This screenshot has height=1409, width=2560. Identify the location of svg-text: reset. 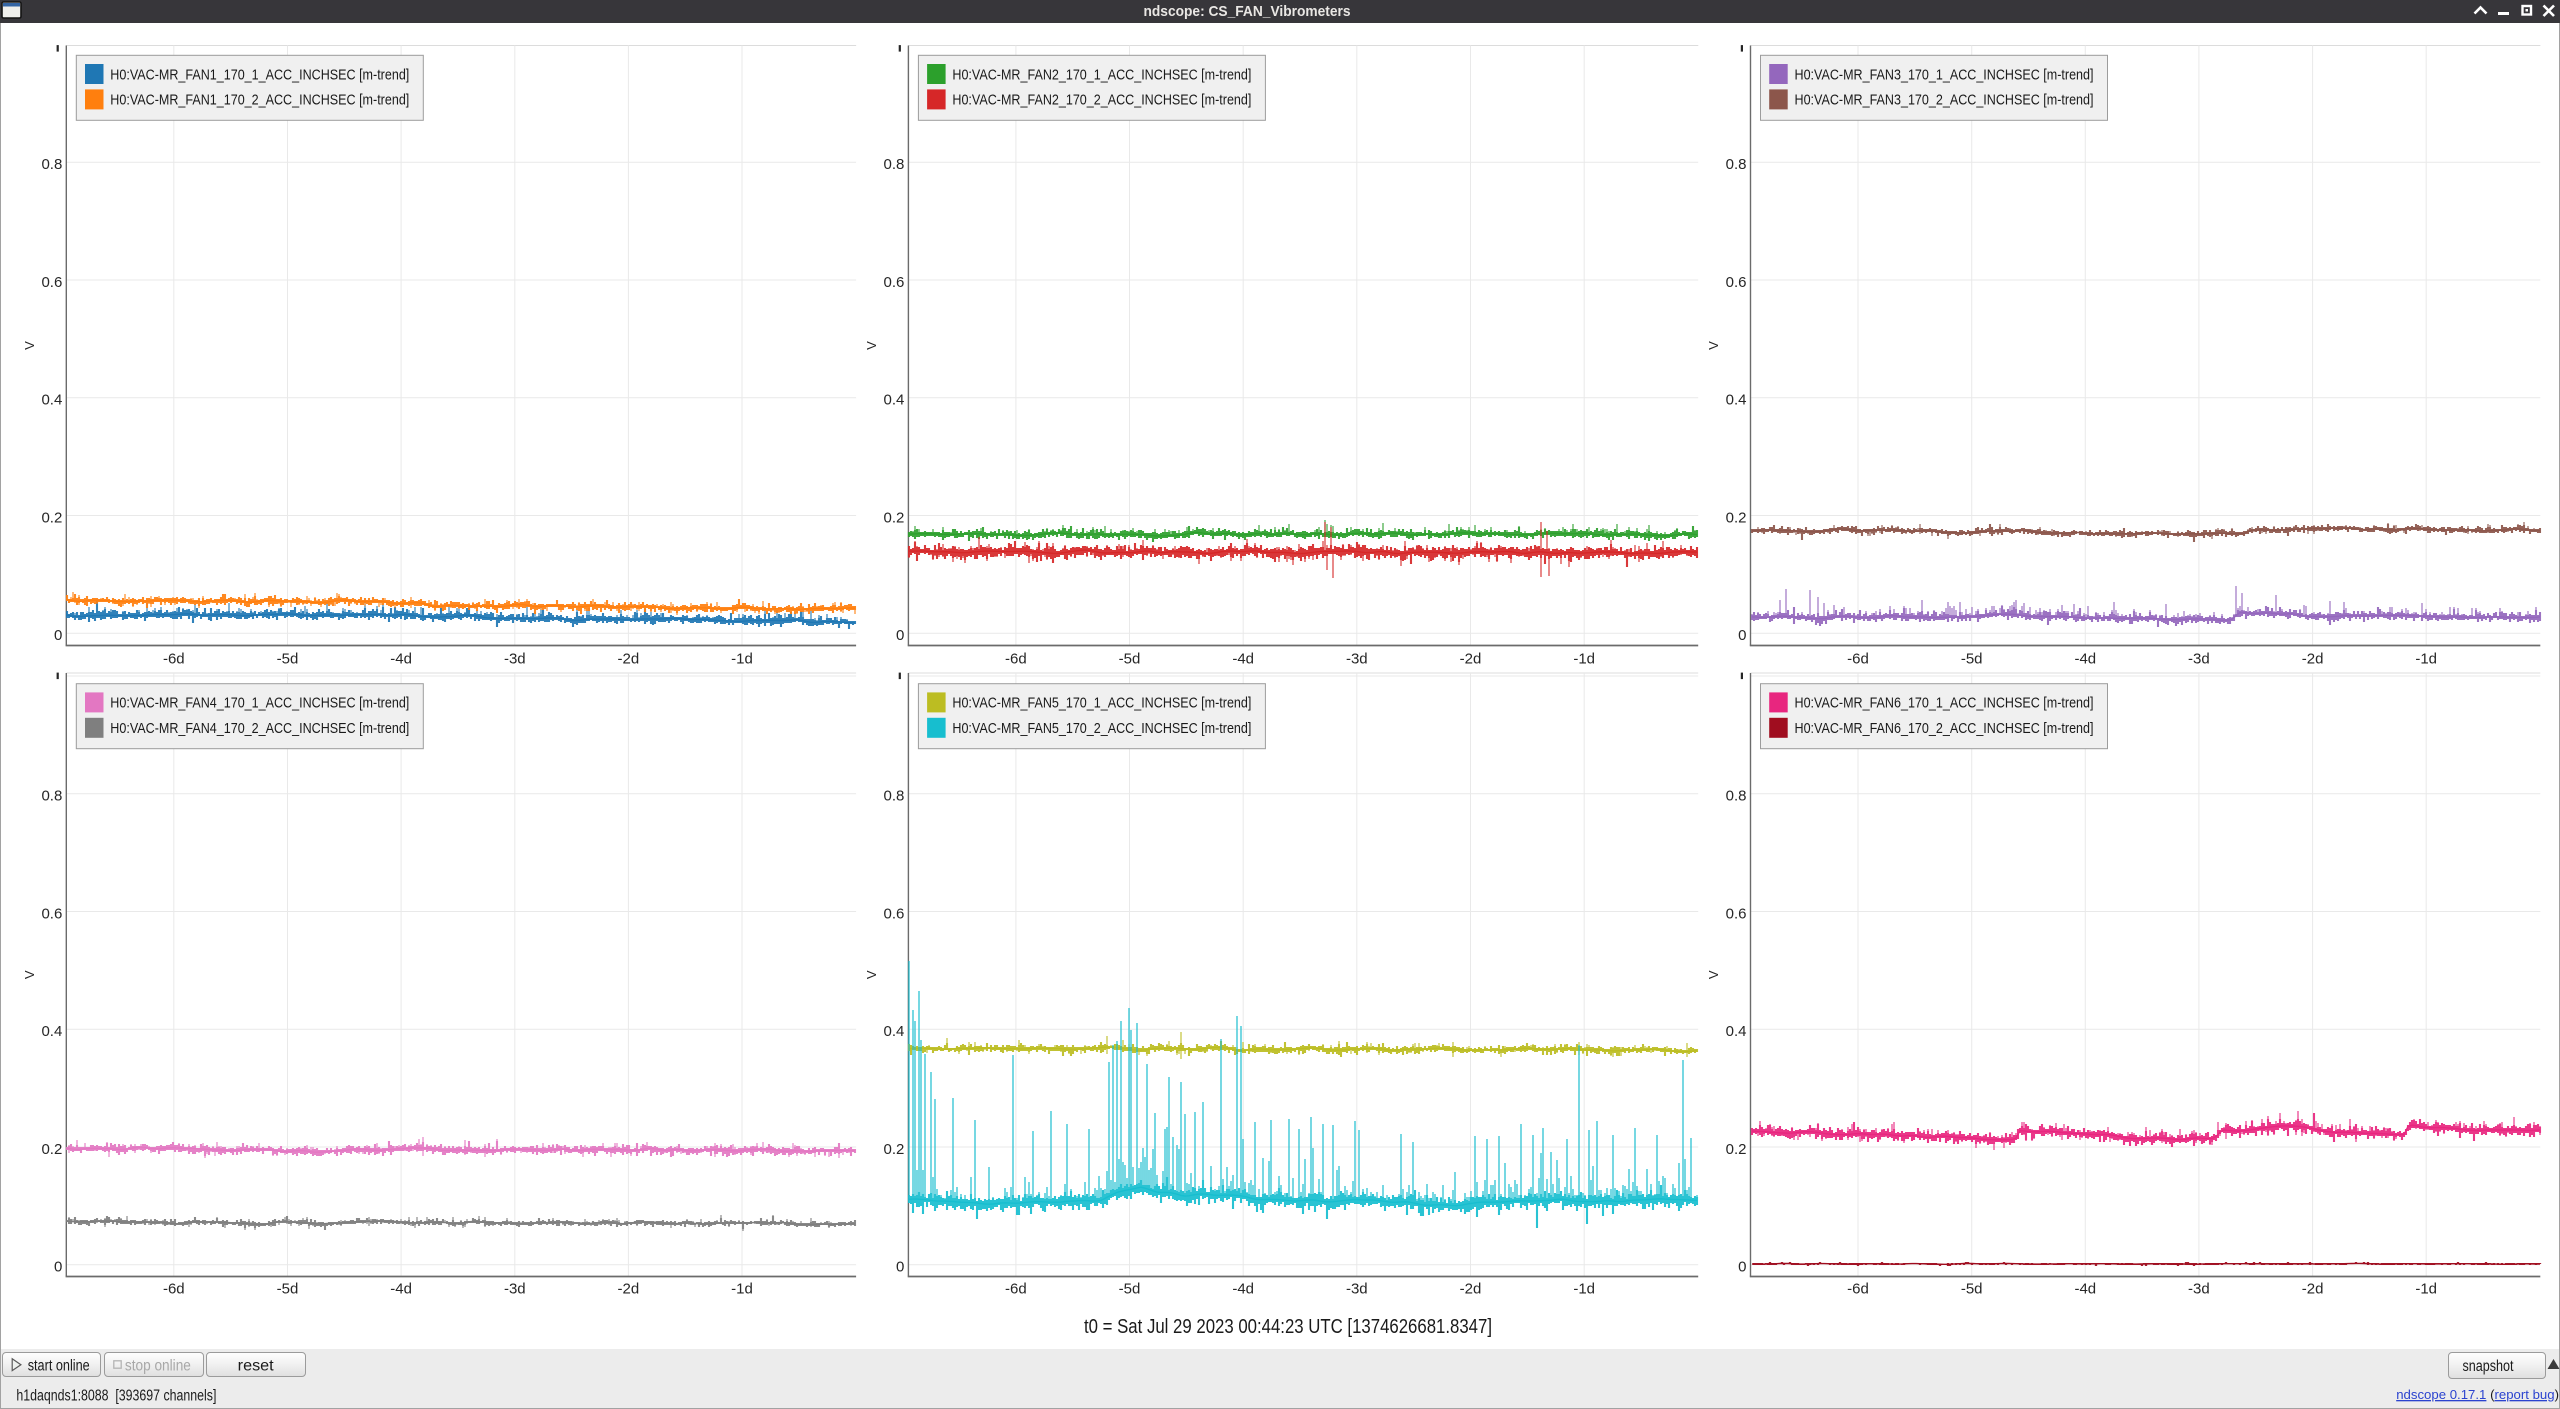
(256, 1365).